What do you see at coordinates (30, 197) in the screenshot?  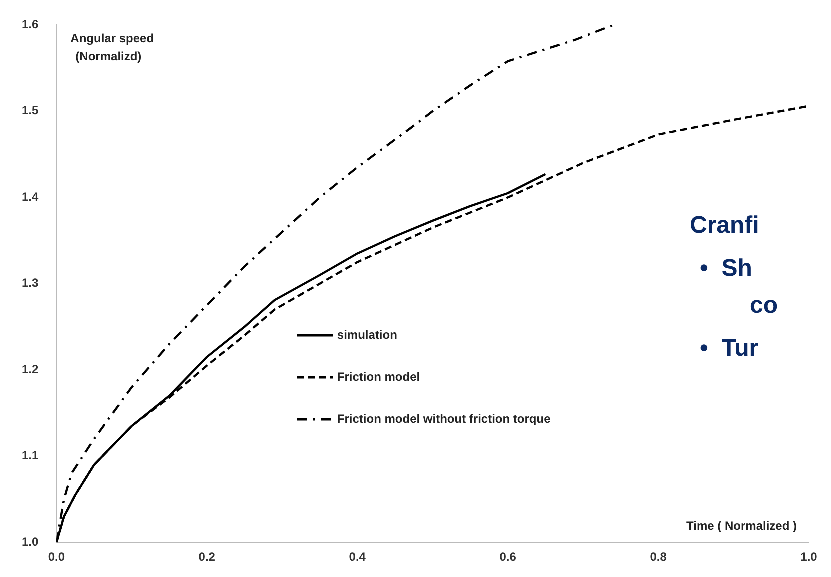 I see `y-tick-label: 1.4` at bounding box center [30, 197].